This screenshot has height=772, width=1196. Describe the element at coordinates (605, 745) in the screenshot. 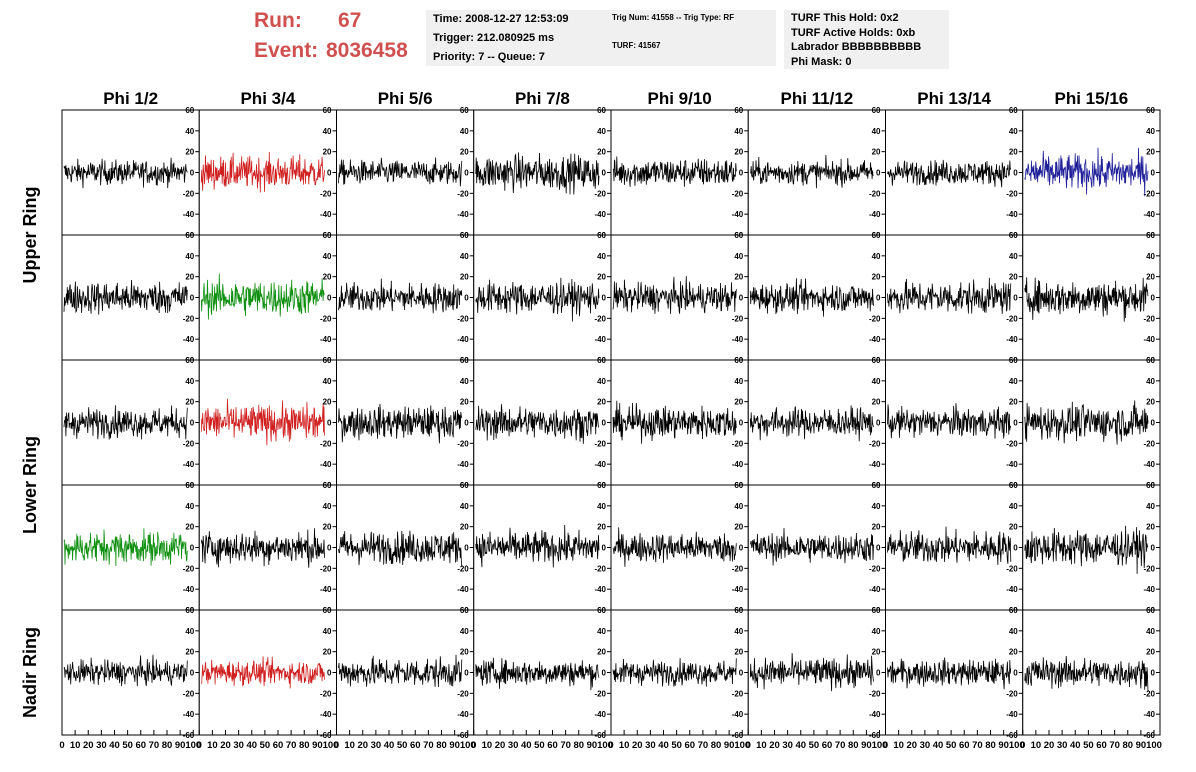

I see `x-tick-label: 100` at that location.